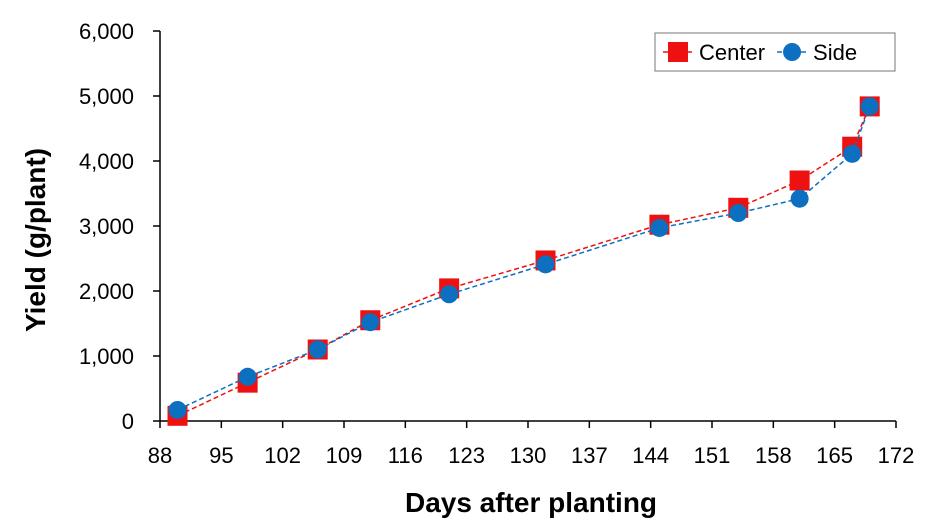 This screenshot has height=530, width=941. What do you see at coordinates (589, 455) in the screenshot?
I see `x-tick-label: 137` at bounding box center [589, 455].